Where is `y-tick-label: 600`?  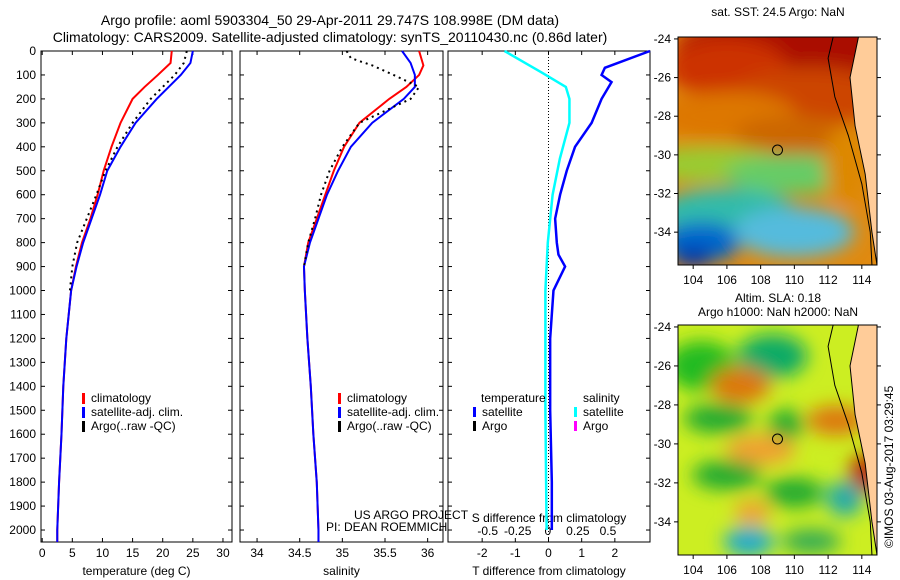 y-tick-label: 600 is located at coordinates (26, 195).